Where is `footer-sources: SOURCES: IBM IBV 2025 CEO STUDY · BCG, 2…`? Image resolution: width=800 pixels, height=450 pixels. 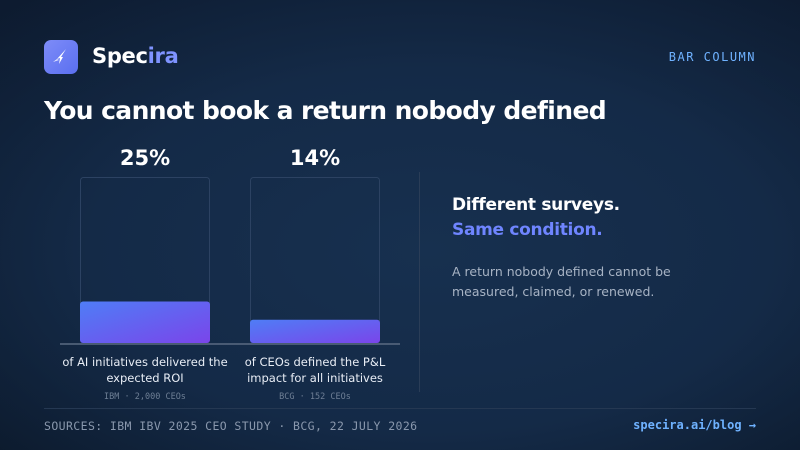
footer-sources: SOURCES: IBM IBV 2025 CEO STUDY · BCG, 2… is located at coordinates (231, 426).